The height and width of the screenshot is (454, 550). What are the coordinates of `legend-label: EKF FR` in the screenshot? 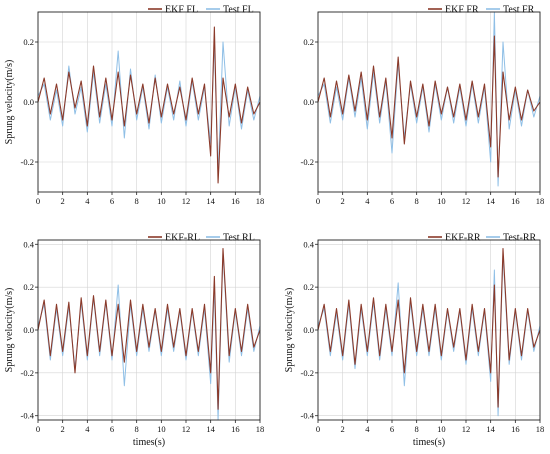 It's located at (462, 10).